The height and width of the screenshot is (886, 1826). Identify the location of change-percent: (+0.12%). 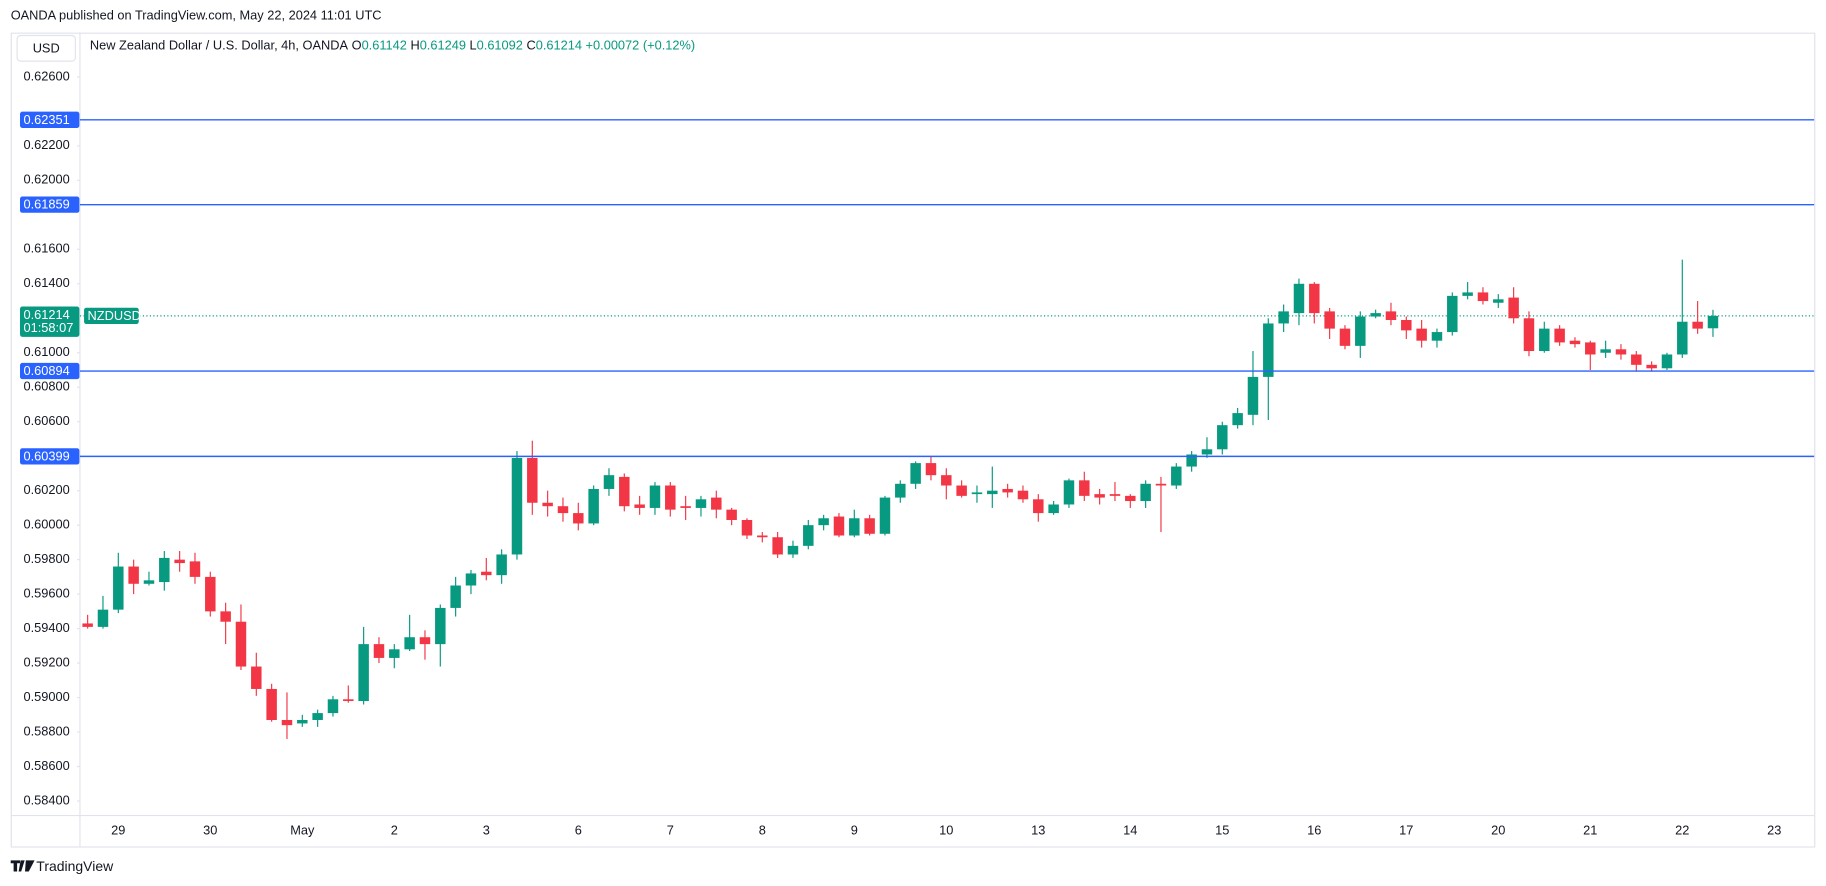
(669, 45).